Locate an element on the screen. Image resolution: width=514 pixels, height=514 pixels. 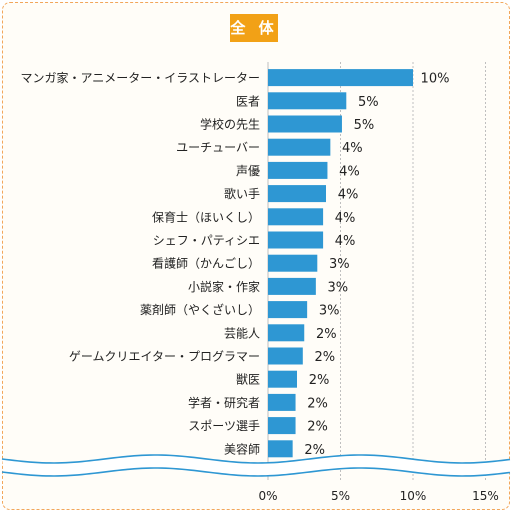
axis-break-band is located at coordinates (257, 465).